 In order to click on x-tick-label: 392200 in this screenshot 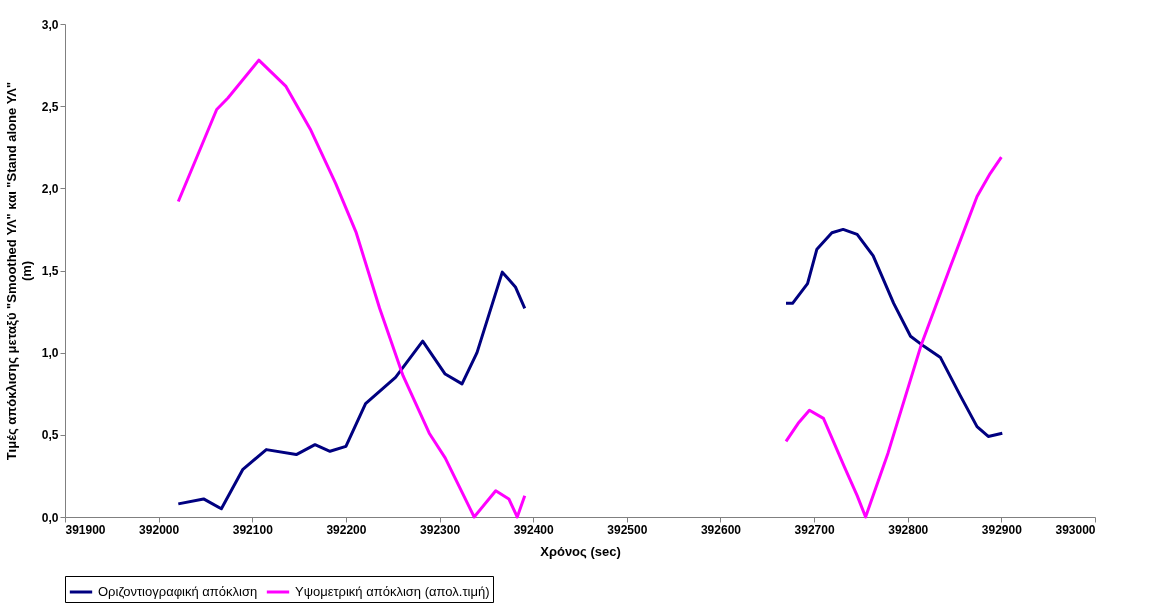, I will do `click(346, 529)`.